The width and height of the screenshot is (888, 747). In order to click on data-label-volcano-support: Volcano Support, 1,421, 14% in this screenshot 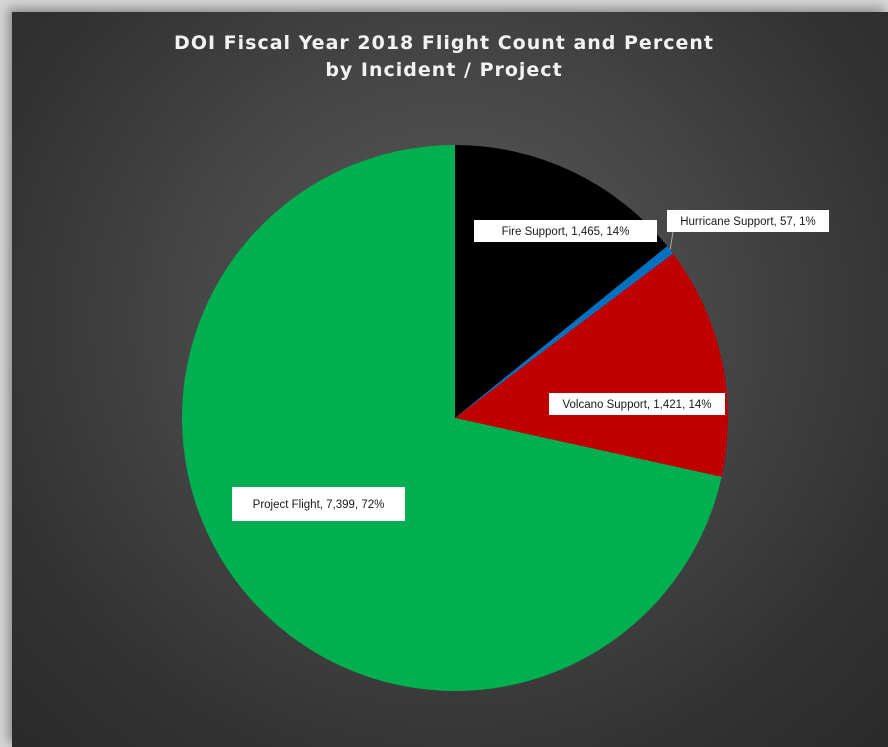, I will do `click(637, 404)`.